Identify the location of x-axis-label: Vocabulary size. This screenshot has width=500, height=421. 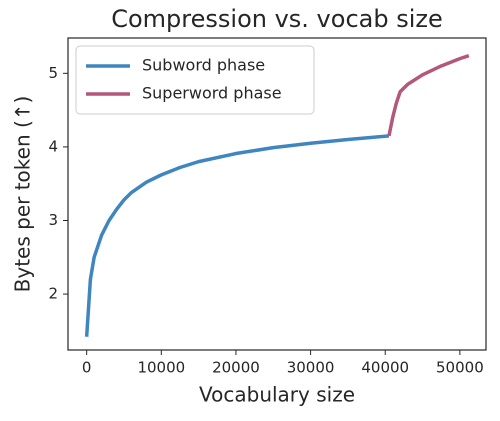
(277, 395).